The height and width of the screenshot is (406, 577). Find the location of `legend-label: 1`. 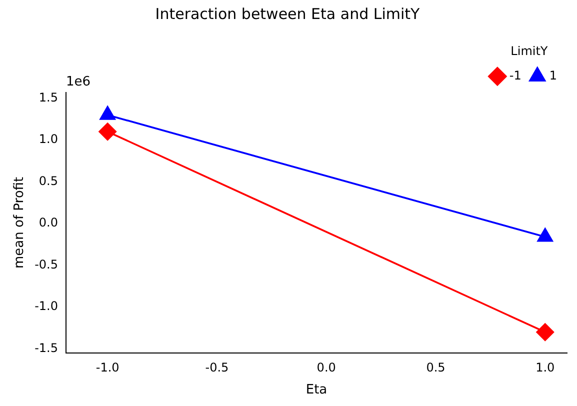

legend-label: 1 is located at coordinates (553, 75).